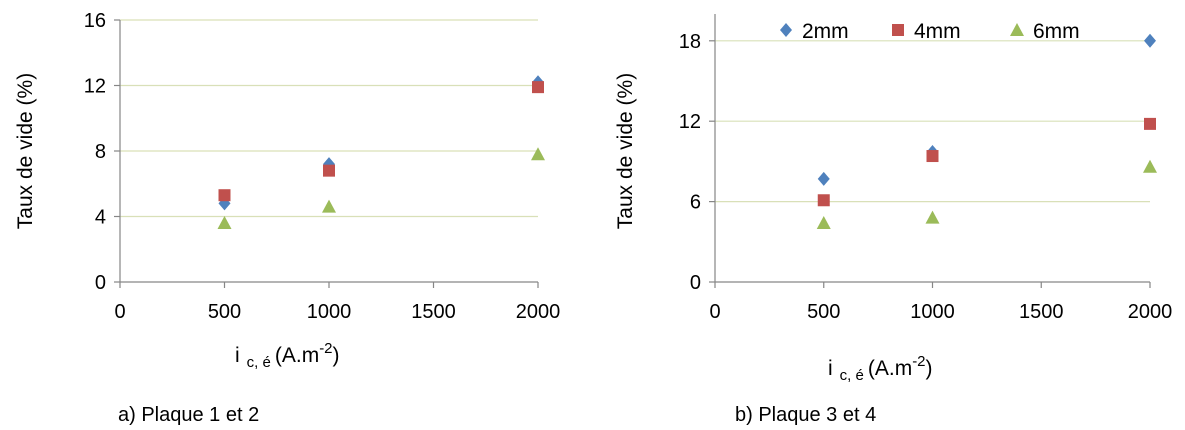 This screenshot has height=430, width=1185. I want to click on legend-6mm-label: 6mm, so click(1056, 31).